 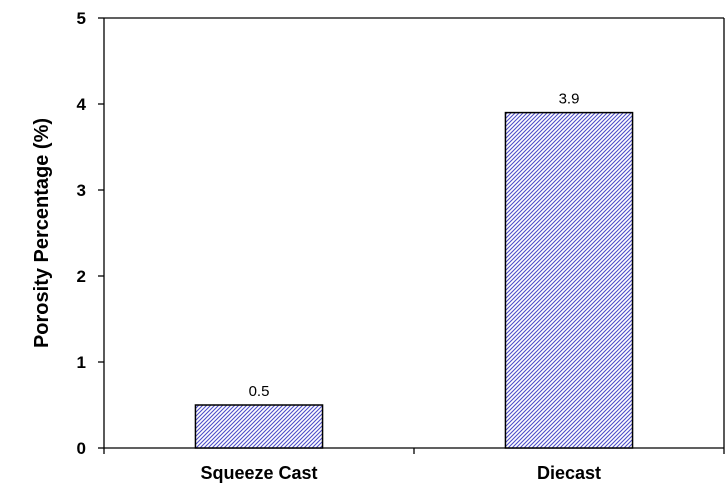 I want to click on y-tick-label: 1, so click(x=81, y=362).